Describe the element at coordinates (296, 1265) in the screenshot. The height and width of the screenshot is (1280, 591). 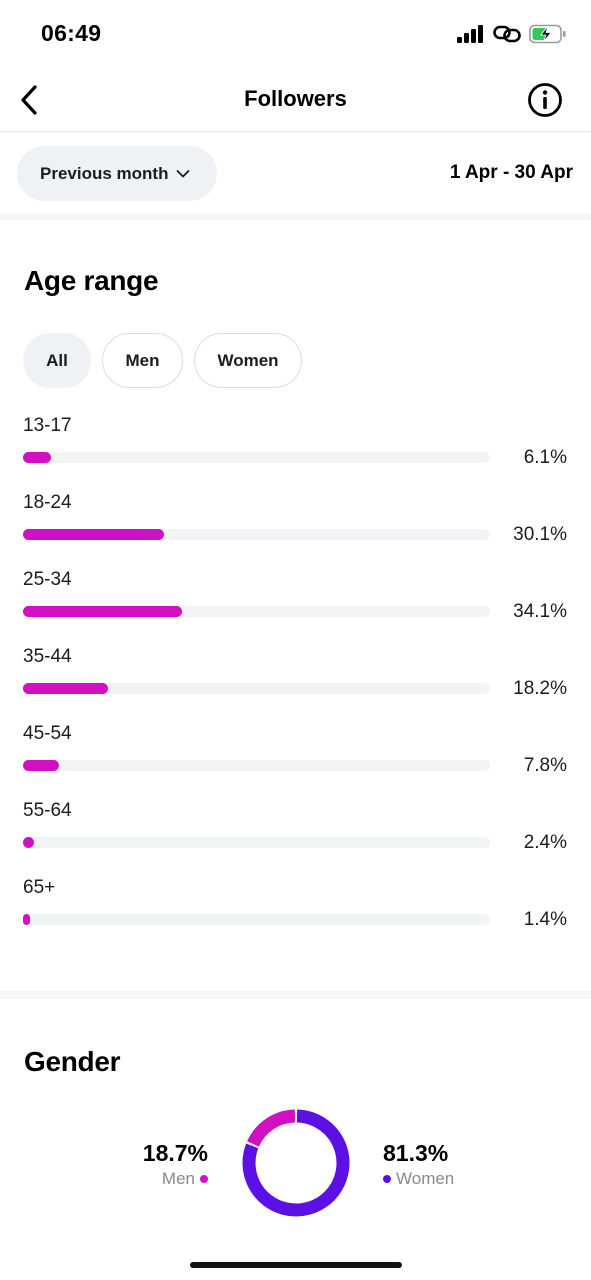
I see `home-indicator` at that location.